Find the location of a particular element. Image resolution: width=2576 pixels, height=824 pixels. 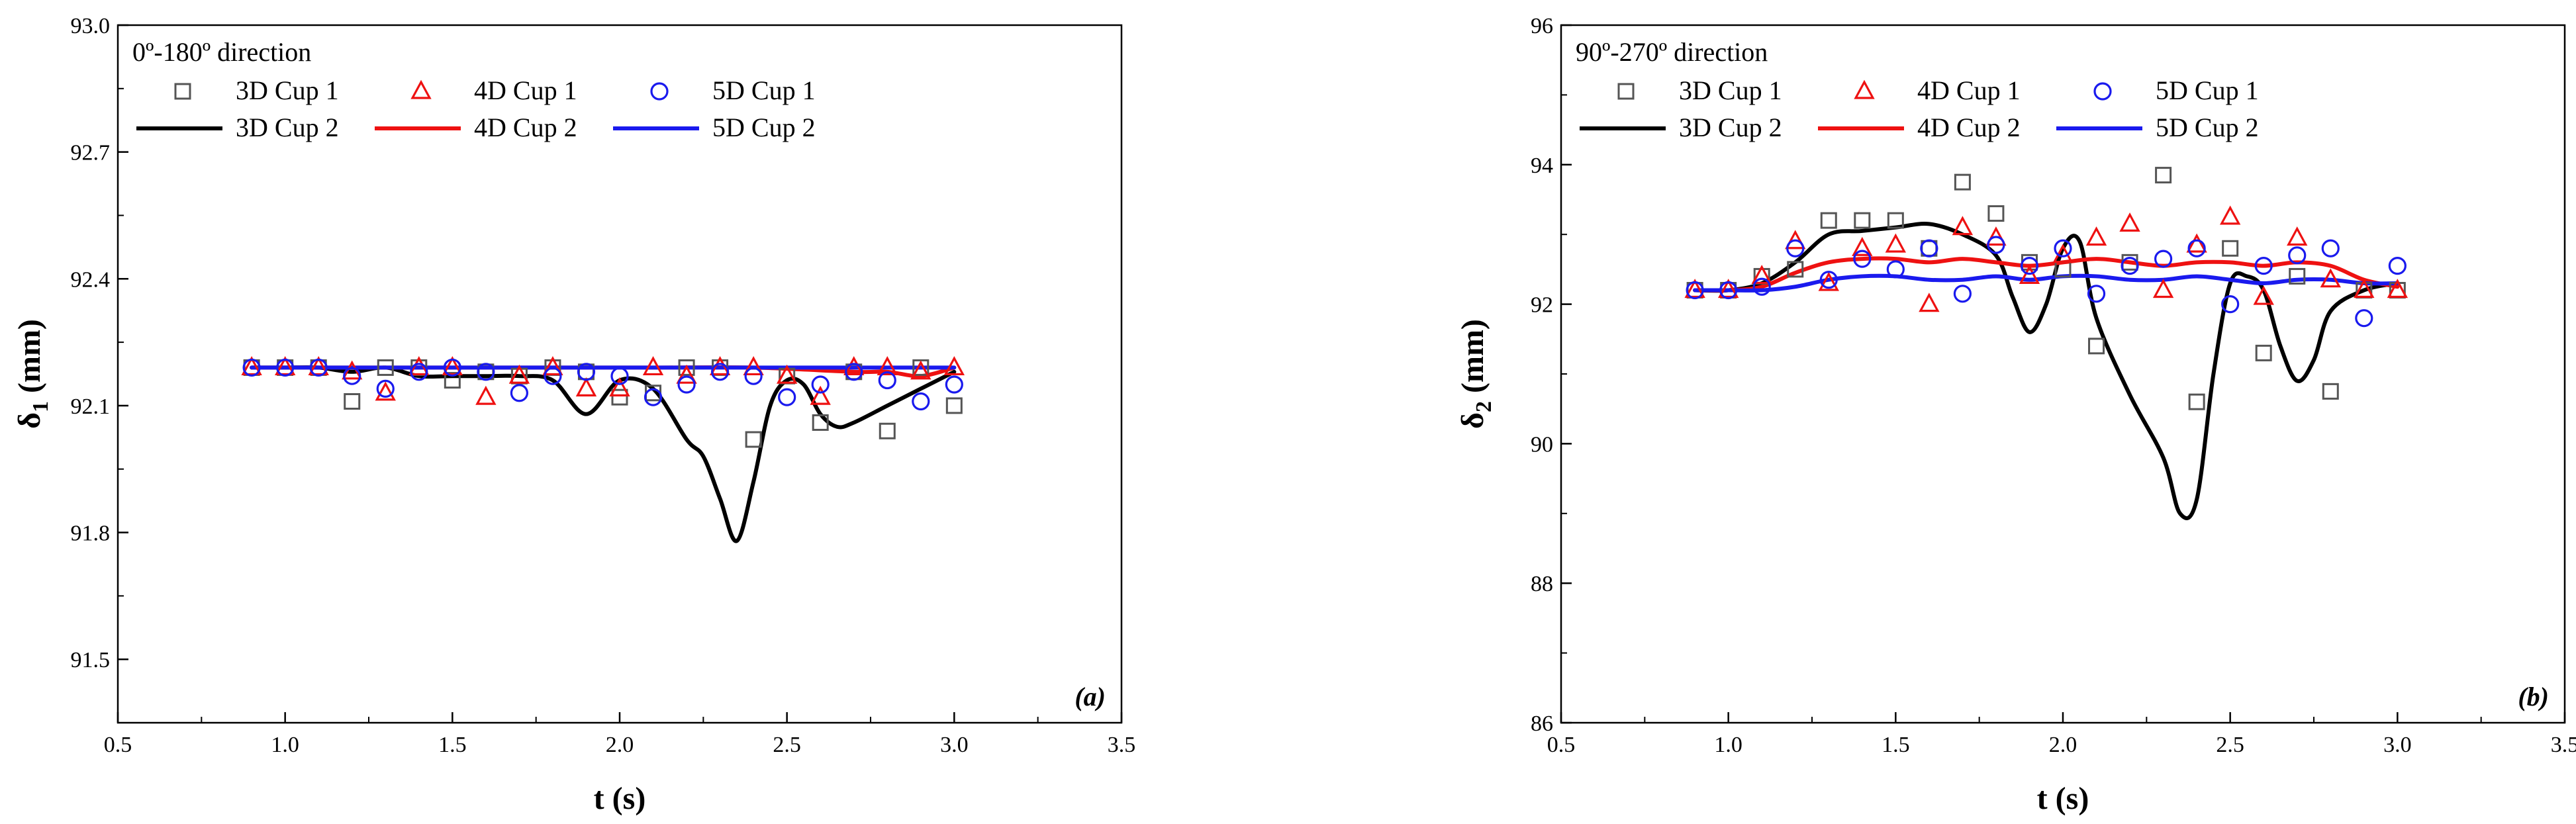

legend-item-3d-cup-1: 3D Cup 1 is located at coordinates (1699, 90).